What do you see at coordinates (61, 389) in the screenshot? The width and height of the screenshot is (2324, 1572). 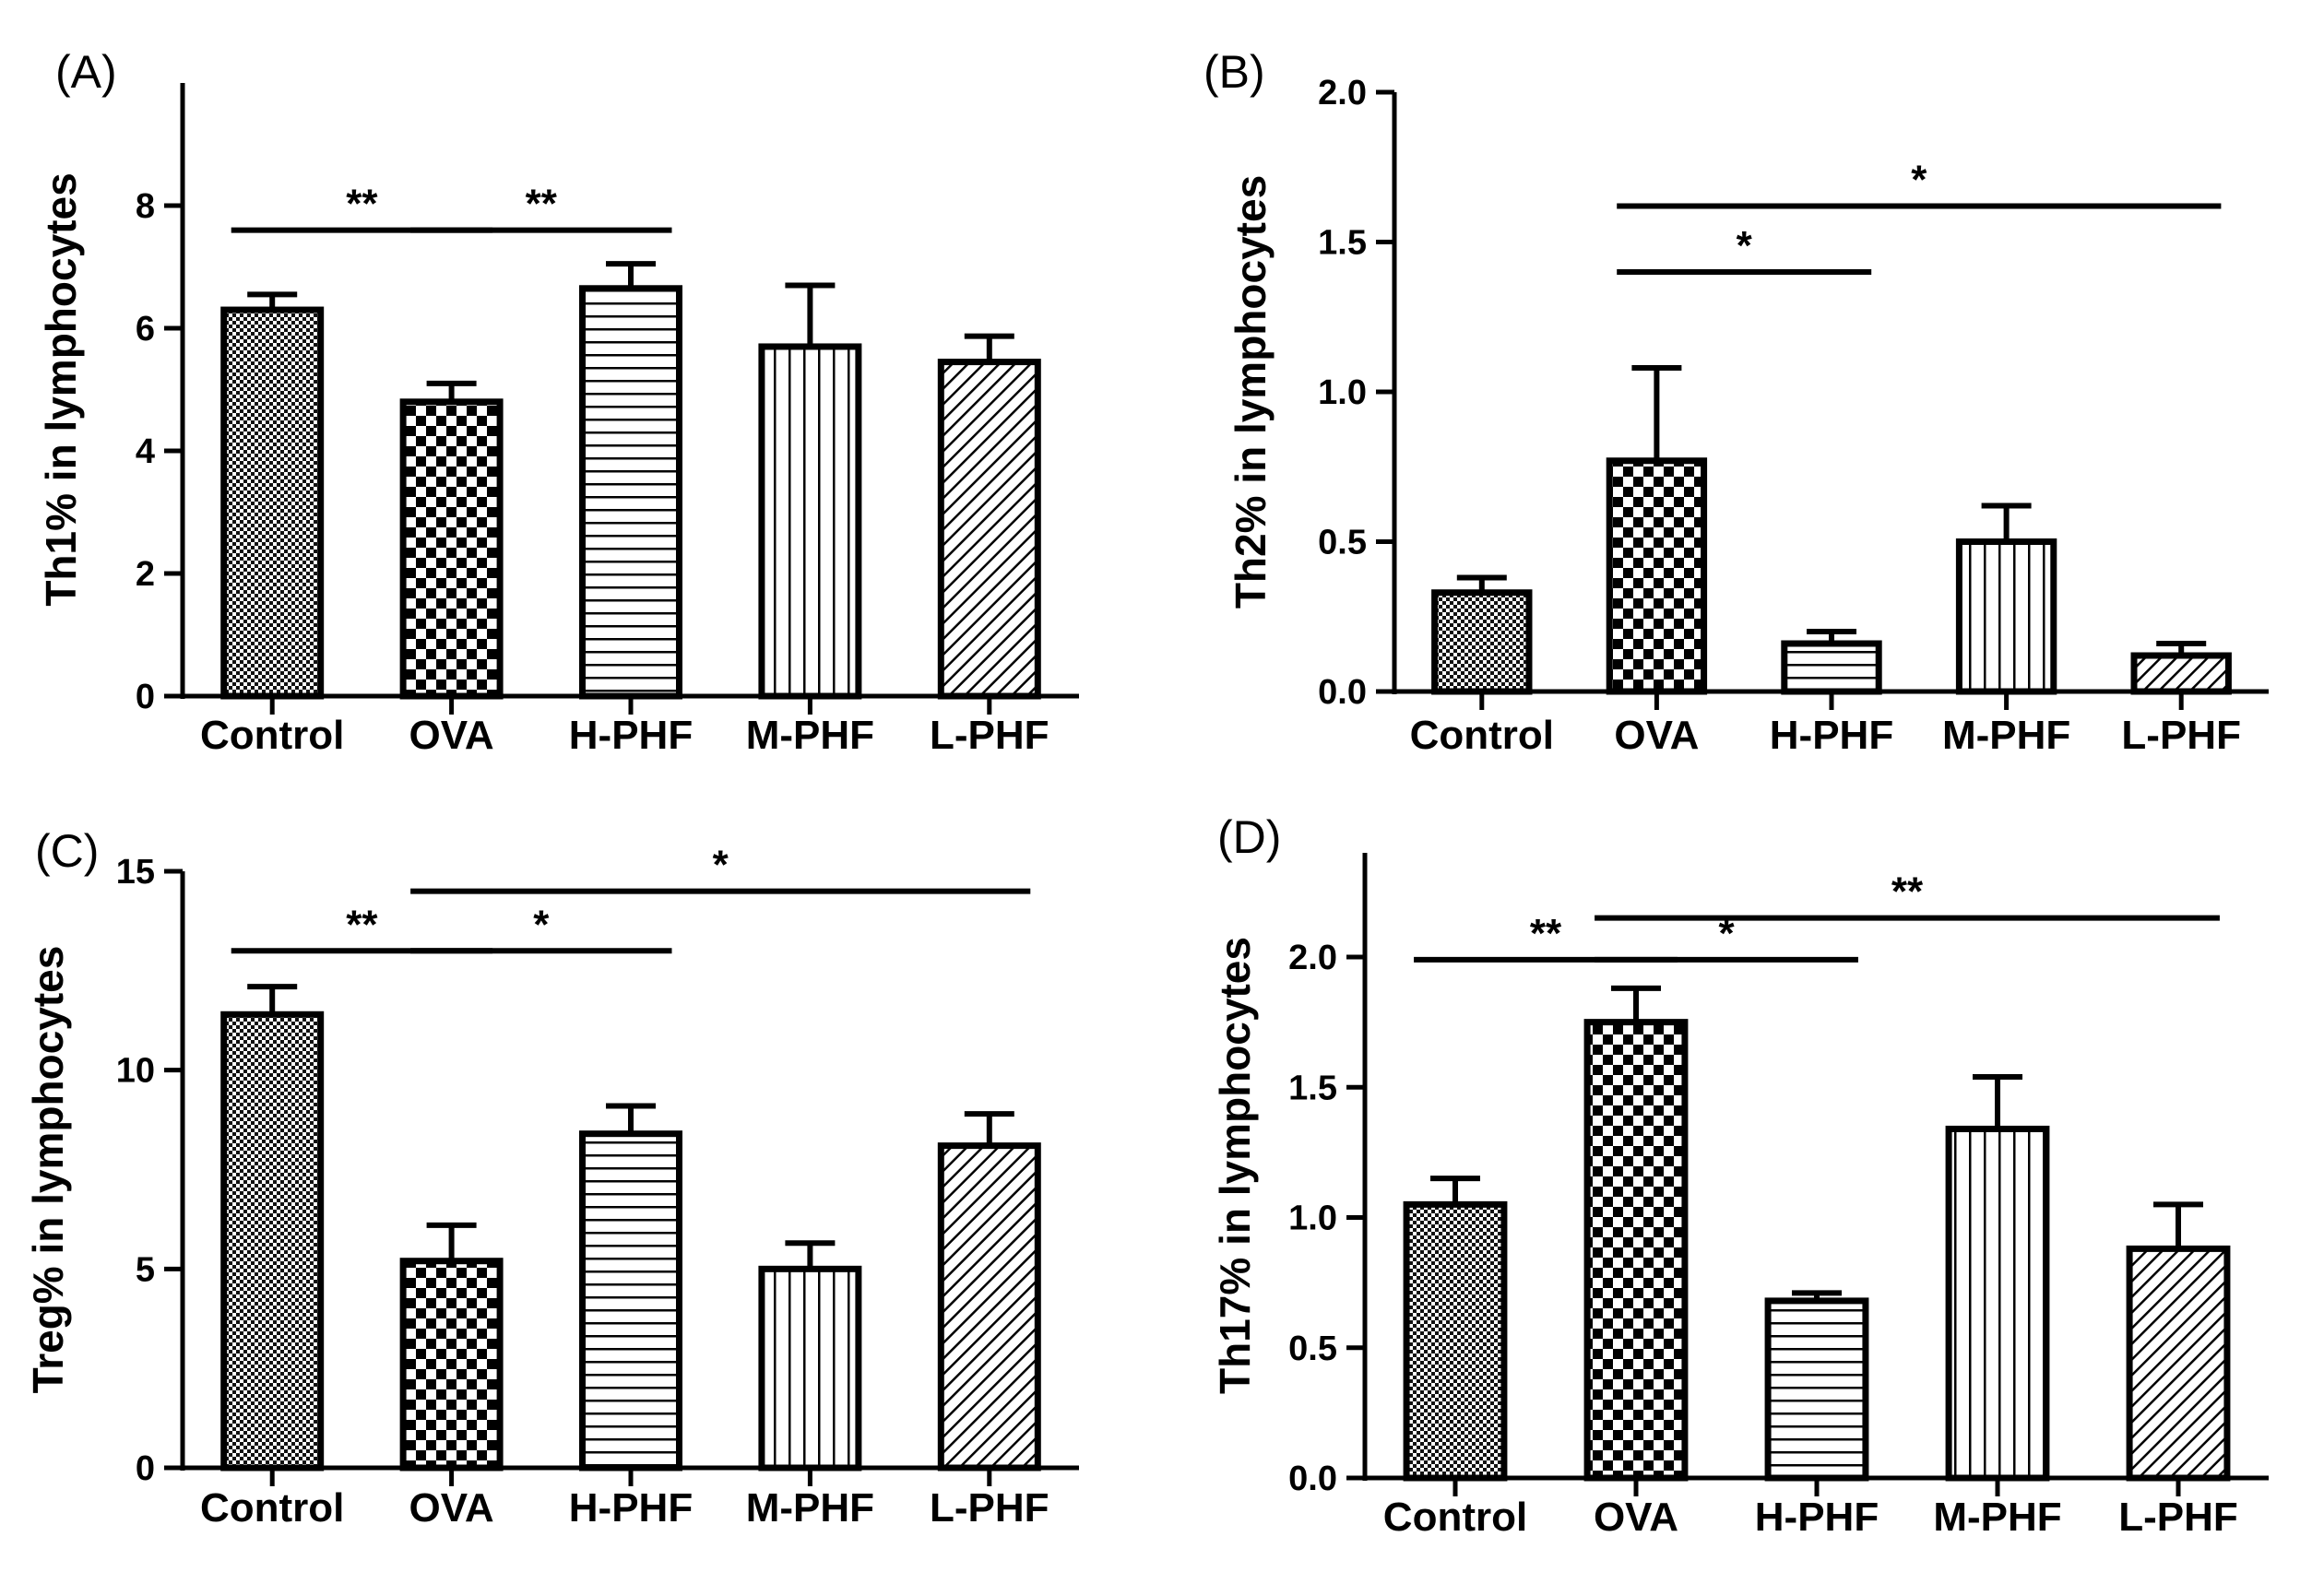 I see `y-axis-title: Th1% in lymphocytes` at bounding box center [61, 389].